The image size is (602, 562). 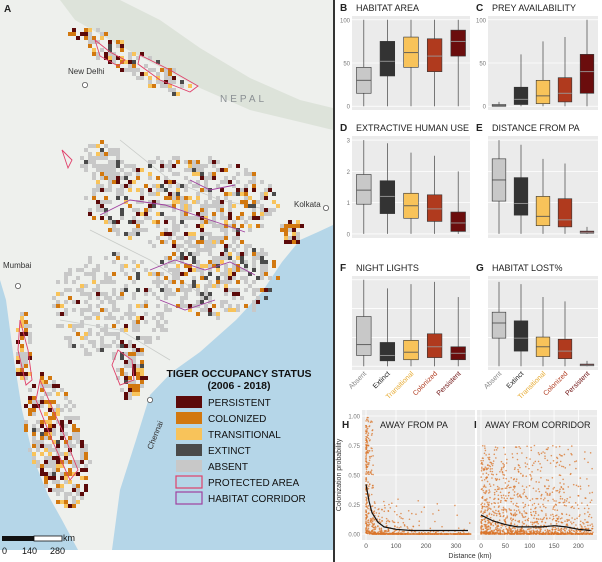 What do you see at coordinates (480, 268) in the screenshot?
I see `panel-letter: G` at bounding box center [480, 268].